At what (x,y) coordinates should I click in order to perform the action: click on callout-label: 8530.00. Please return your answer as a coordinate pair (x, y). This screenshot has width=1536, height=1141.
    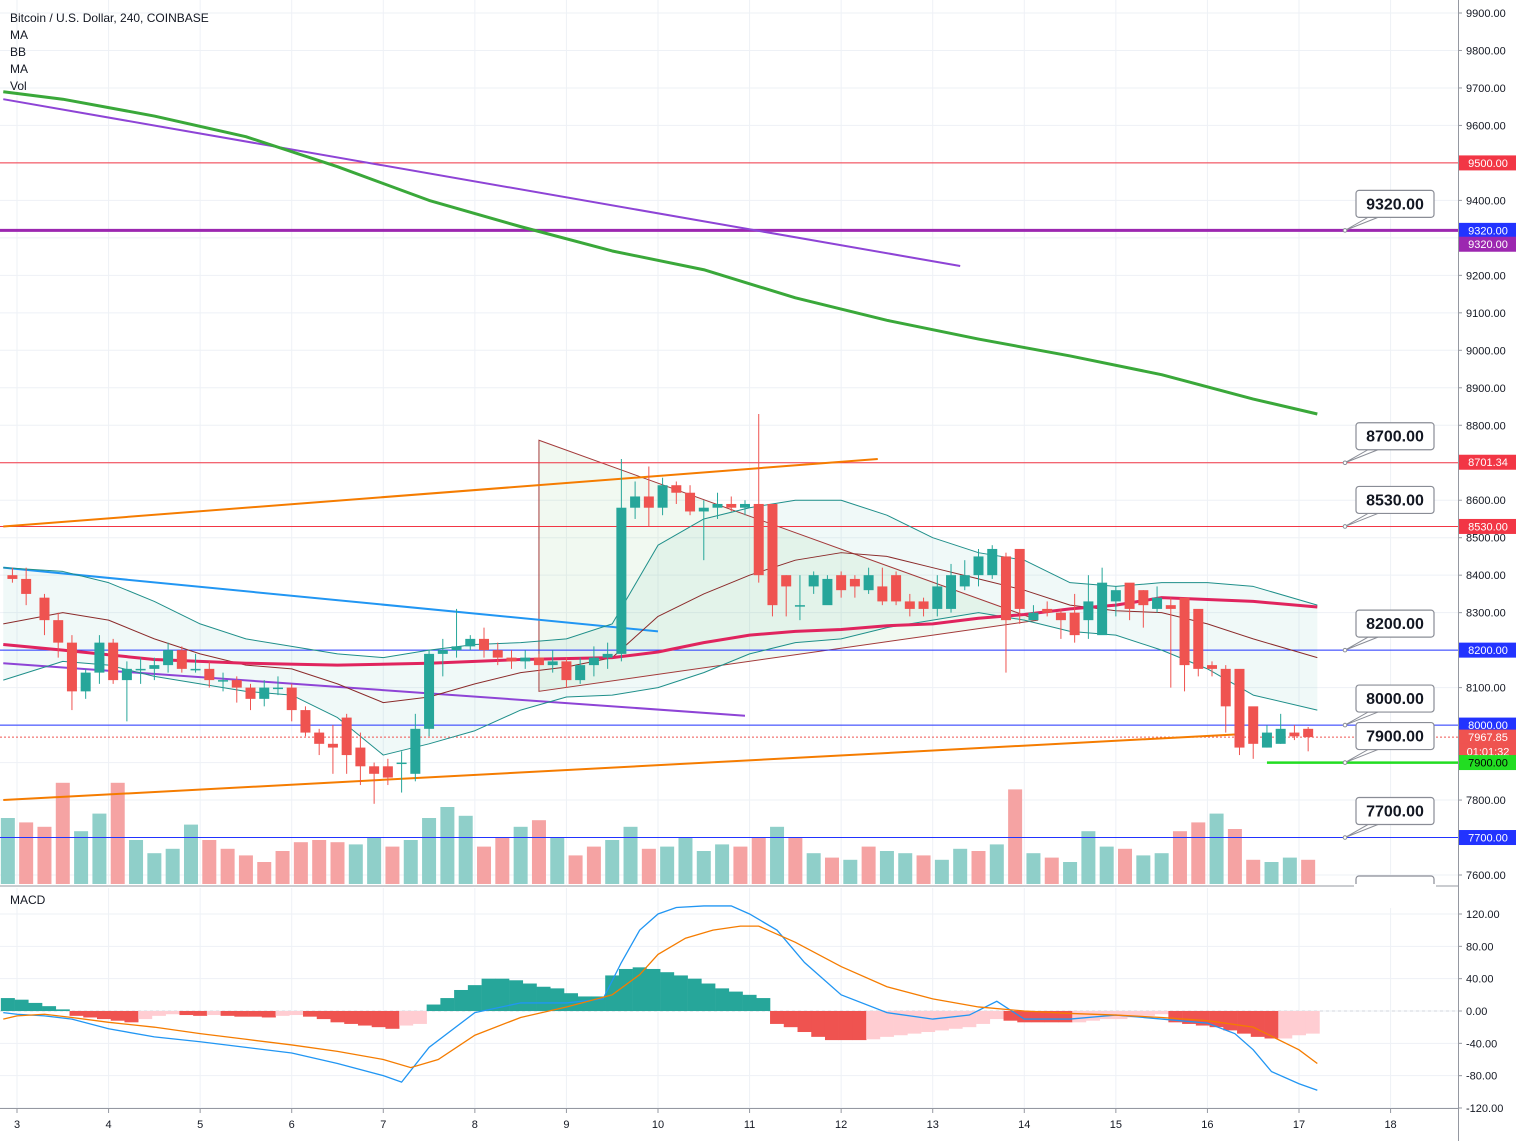
    Looking at the image, I should click on (1395, 500).